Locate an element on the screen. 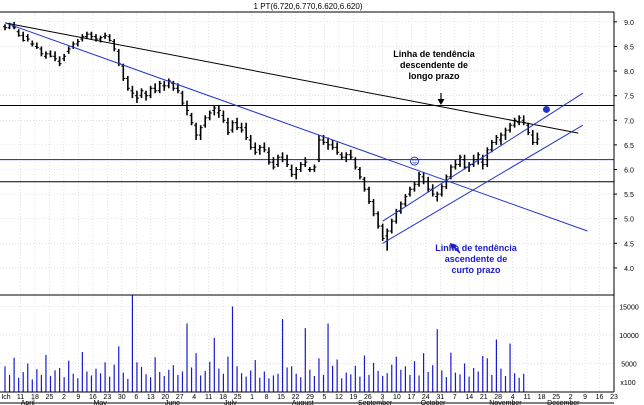 This screenshot has width=644, height=405. month-label: July is located at coordinates (230, 402).